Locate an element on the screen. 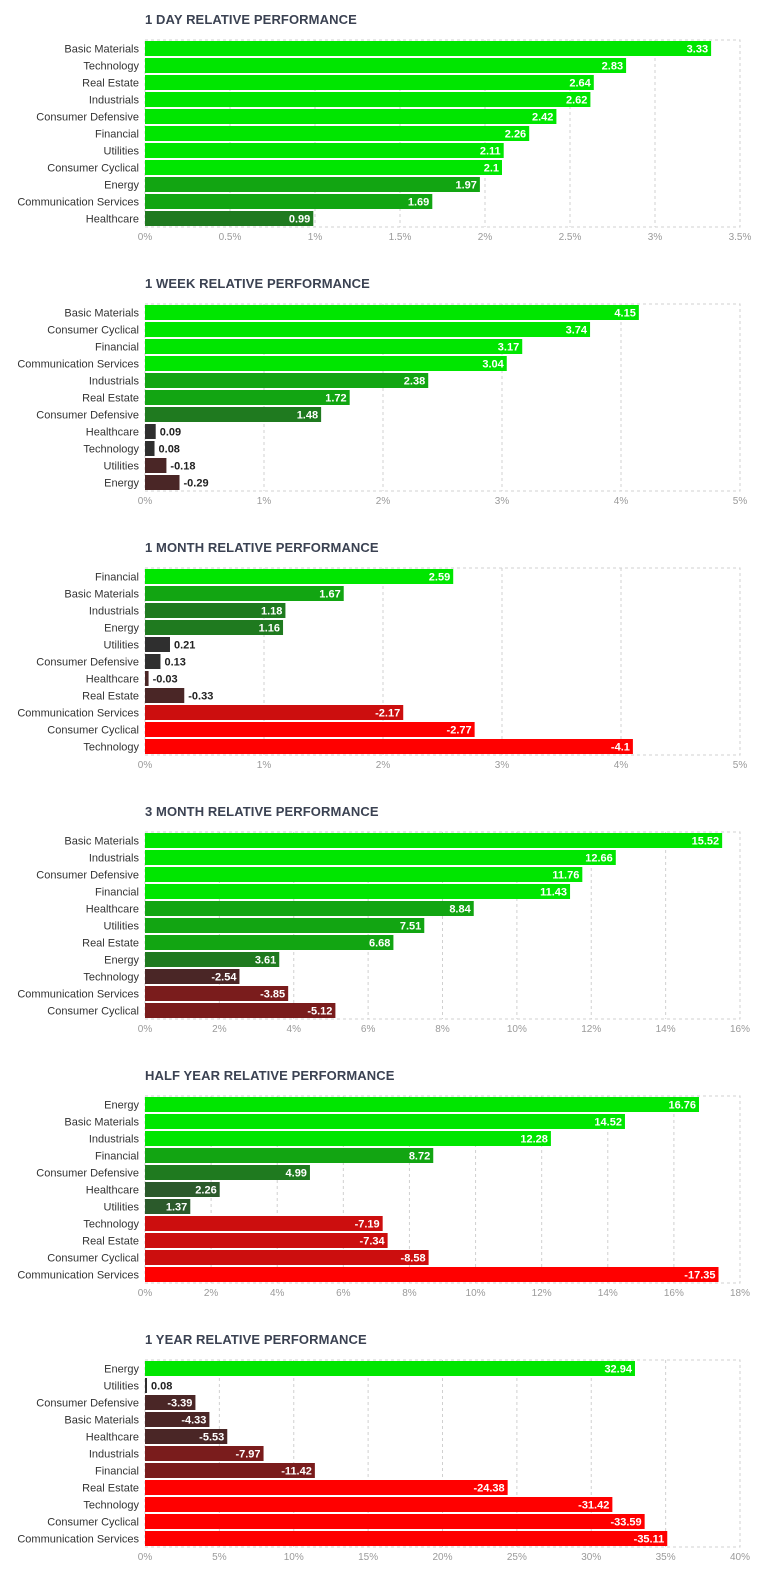 The height and width of the screenshot is (1596, 779). data-label: -4.1 is located at coordinates (620, 748).